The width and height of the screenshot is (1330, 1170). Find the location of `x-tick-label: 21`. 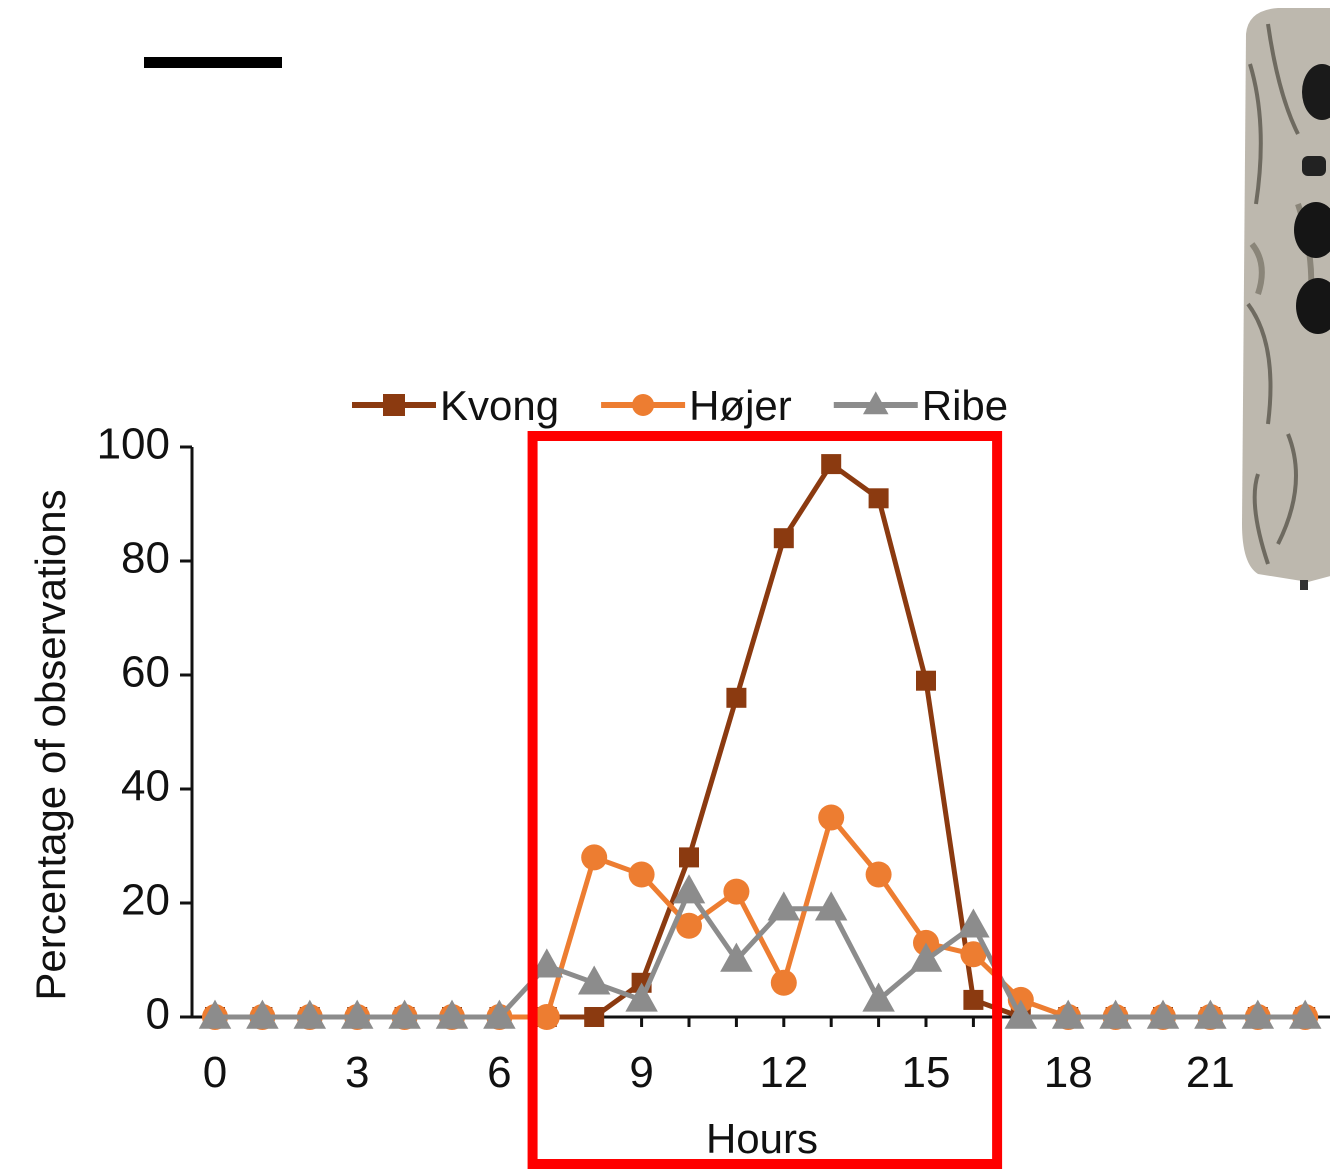

x-tick-label: 21 is located at coordinates (1210, 1072).